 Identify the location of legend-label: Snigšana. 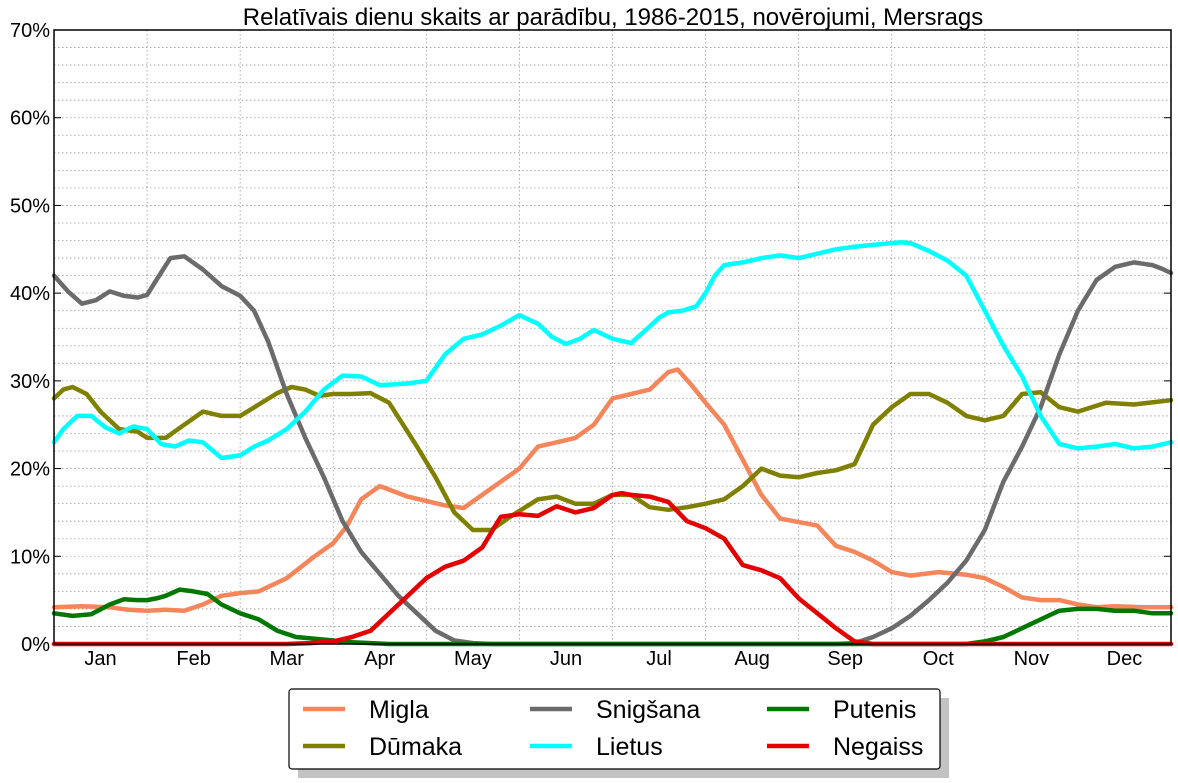
(648, 710).